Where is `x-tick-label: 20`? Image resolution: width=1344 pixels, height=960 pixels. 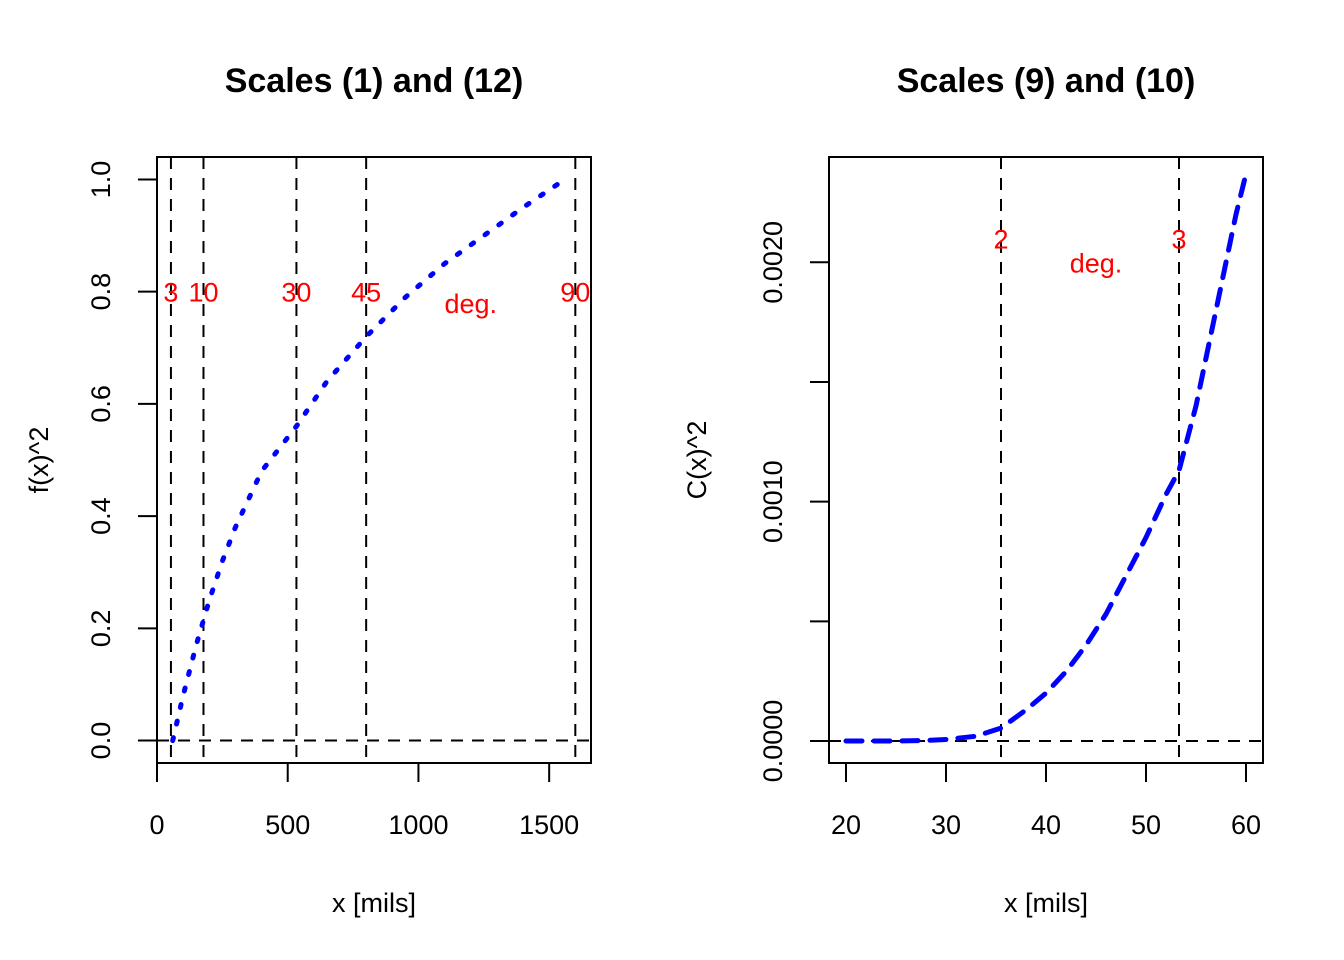
x-tick-label: 20 is located at coordinates (846, 825).